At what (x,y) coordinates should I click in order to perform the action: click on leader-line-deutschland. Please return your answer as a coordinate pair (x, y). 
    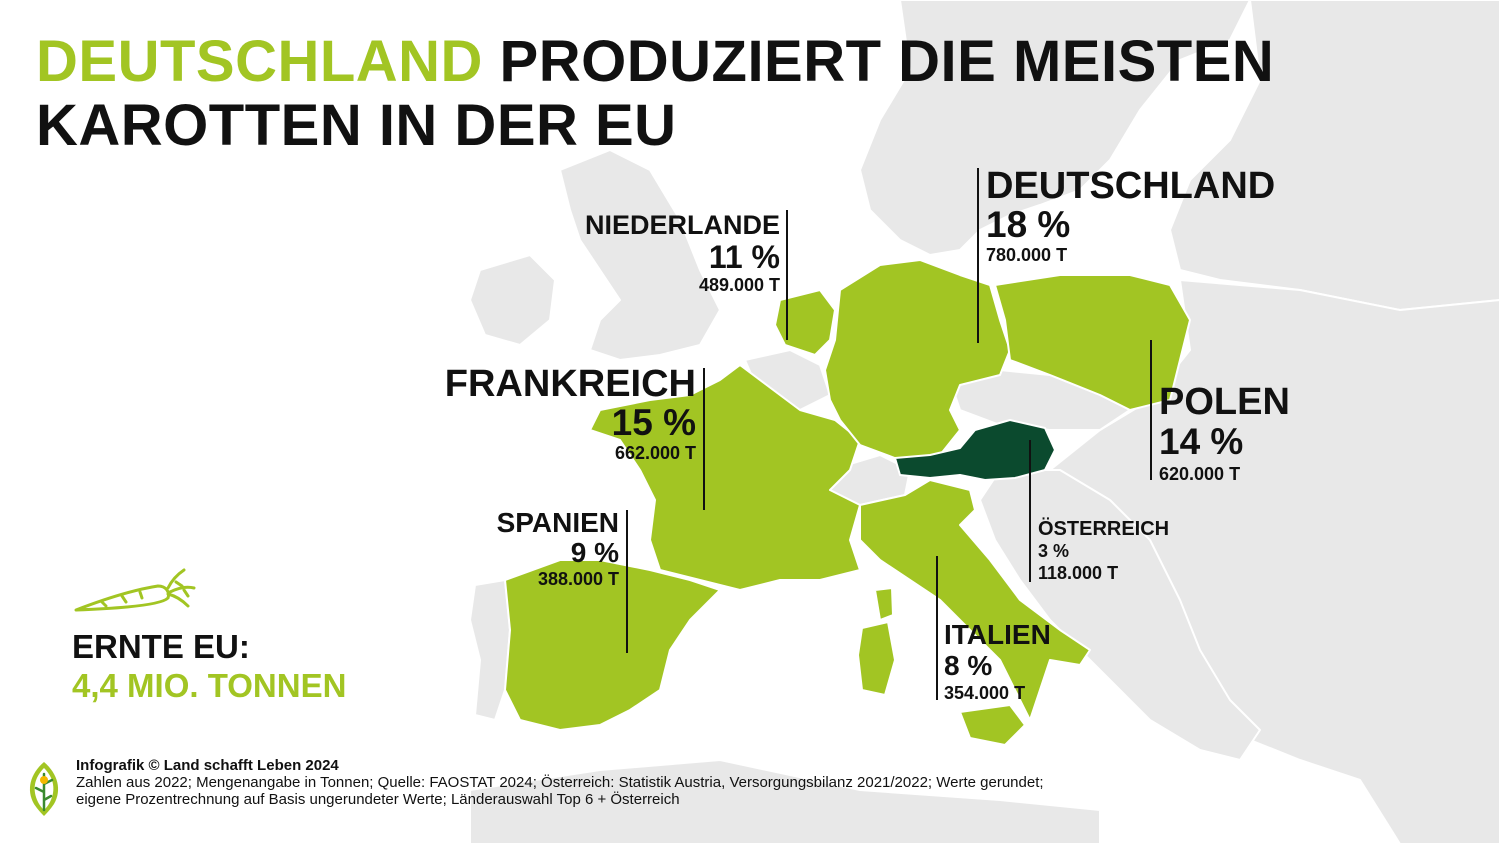
    Looking at the image, I should click on (978, 255).